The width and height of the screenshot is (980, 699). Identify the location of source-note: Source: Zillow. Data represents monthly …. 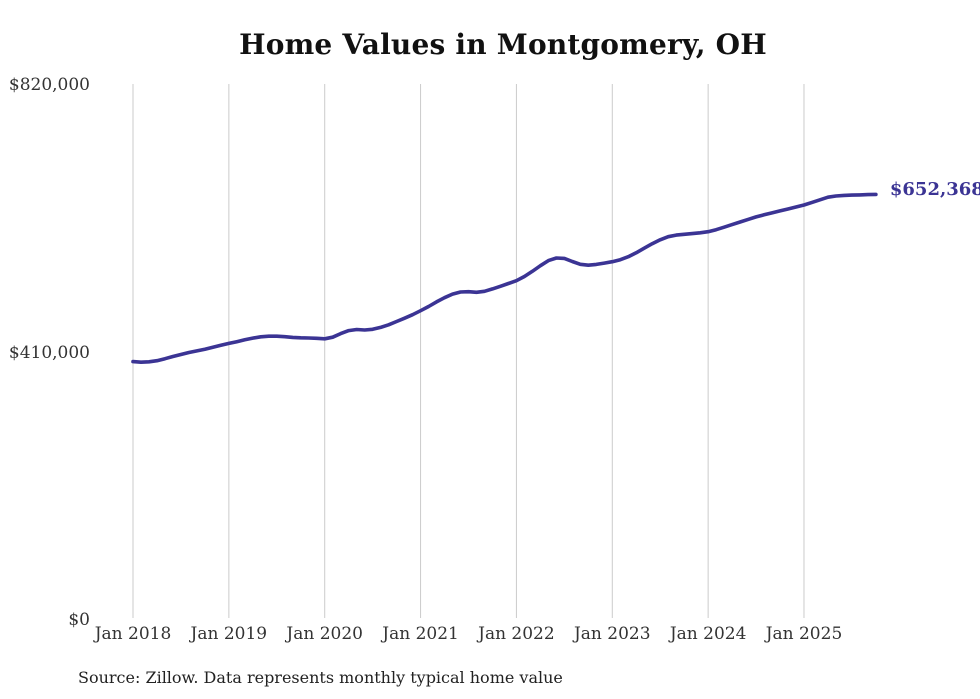
(320, 677).